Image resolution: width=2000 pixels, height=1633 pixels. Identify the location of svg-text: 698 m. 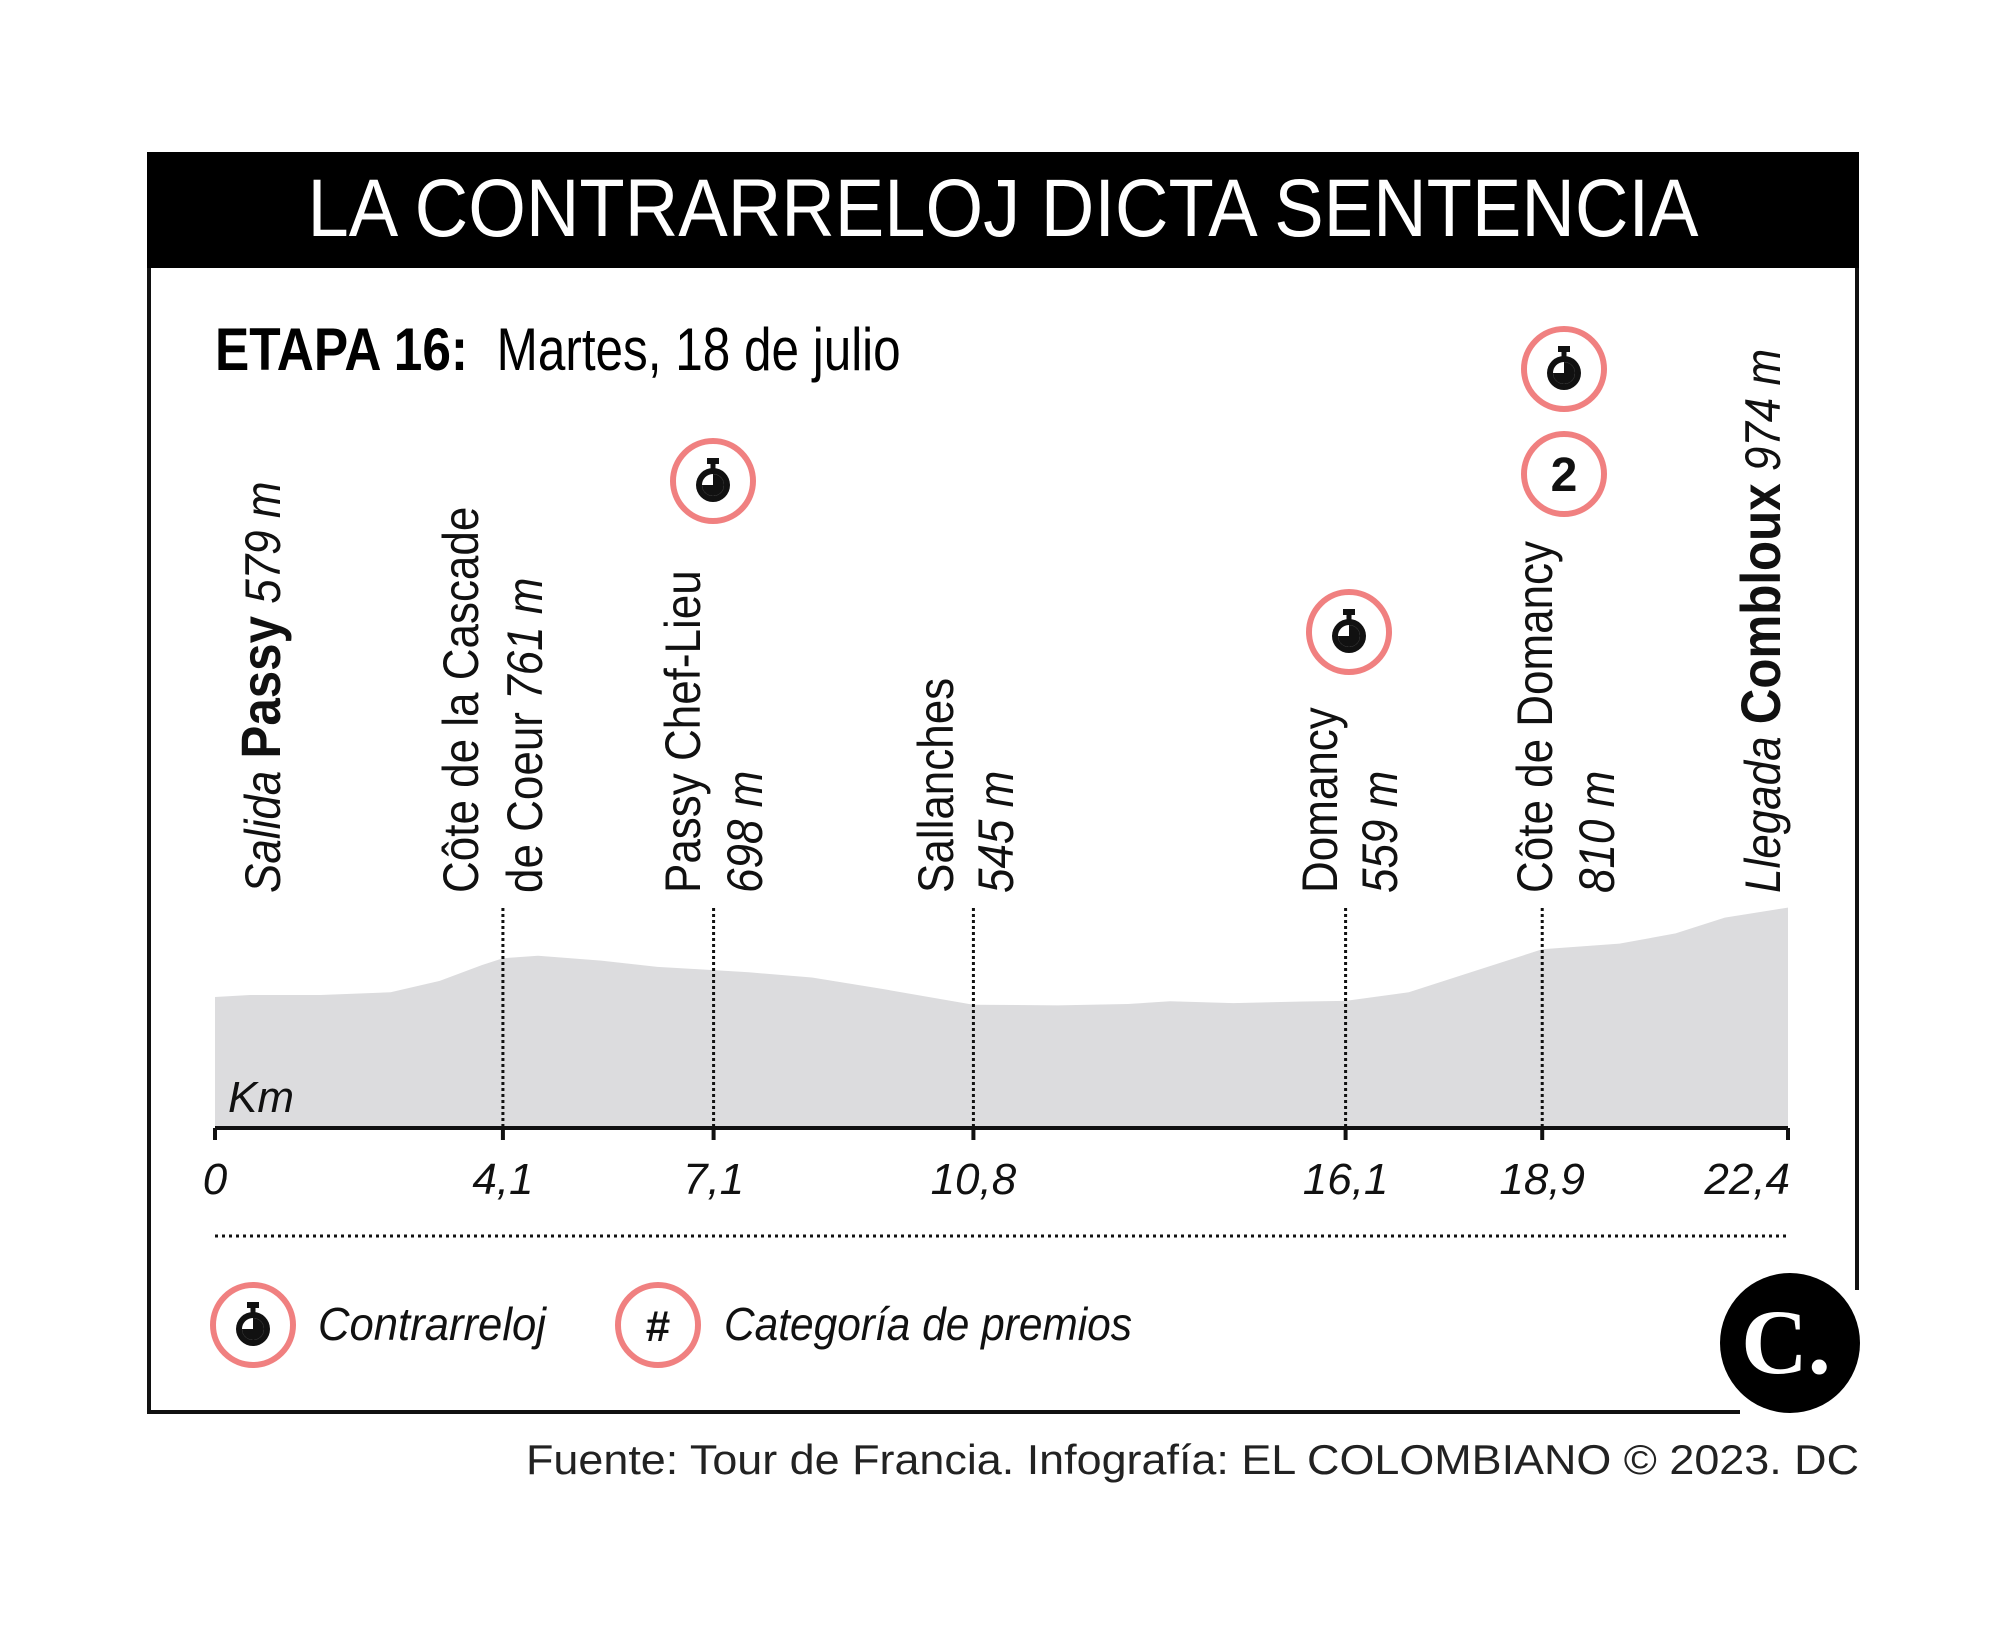
(744, 832).